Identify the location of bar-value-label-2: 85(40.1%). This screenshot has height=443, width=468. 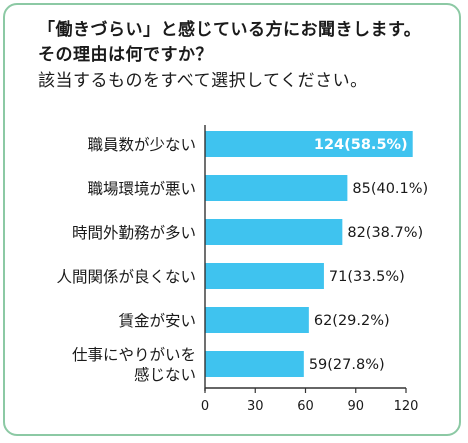
(390, 189).